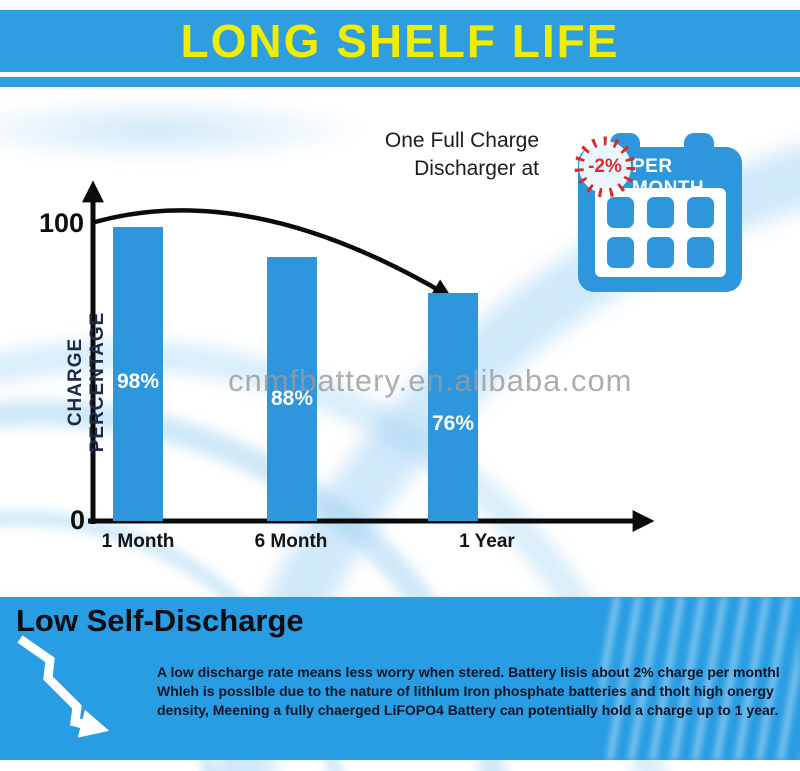  I want to click on chart-annotation: One Full Charge Discharger at, so click(438, 155).